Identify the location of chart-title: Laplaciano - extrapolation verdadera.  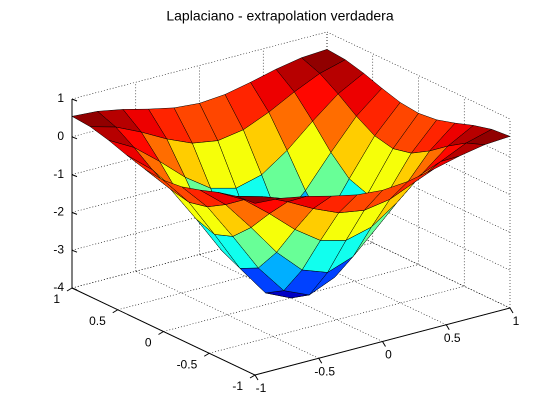
(279, 16).